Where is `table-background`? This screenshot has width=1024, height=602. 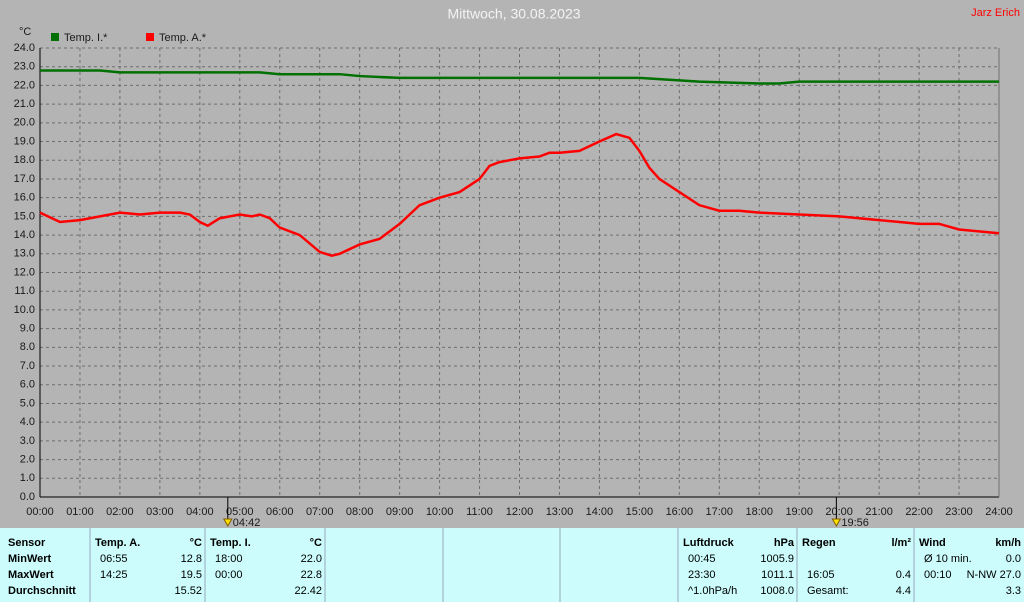
table-background is located at coordinates (512, 565).